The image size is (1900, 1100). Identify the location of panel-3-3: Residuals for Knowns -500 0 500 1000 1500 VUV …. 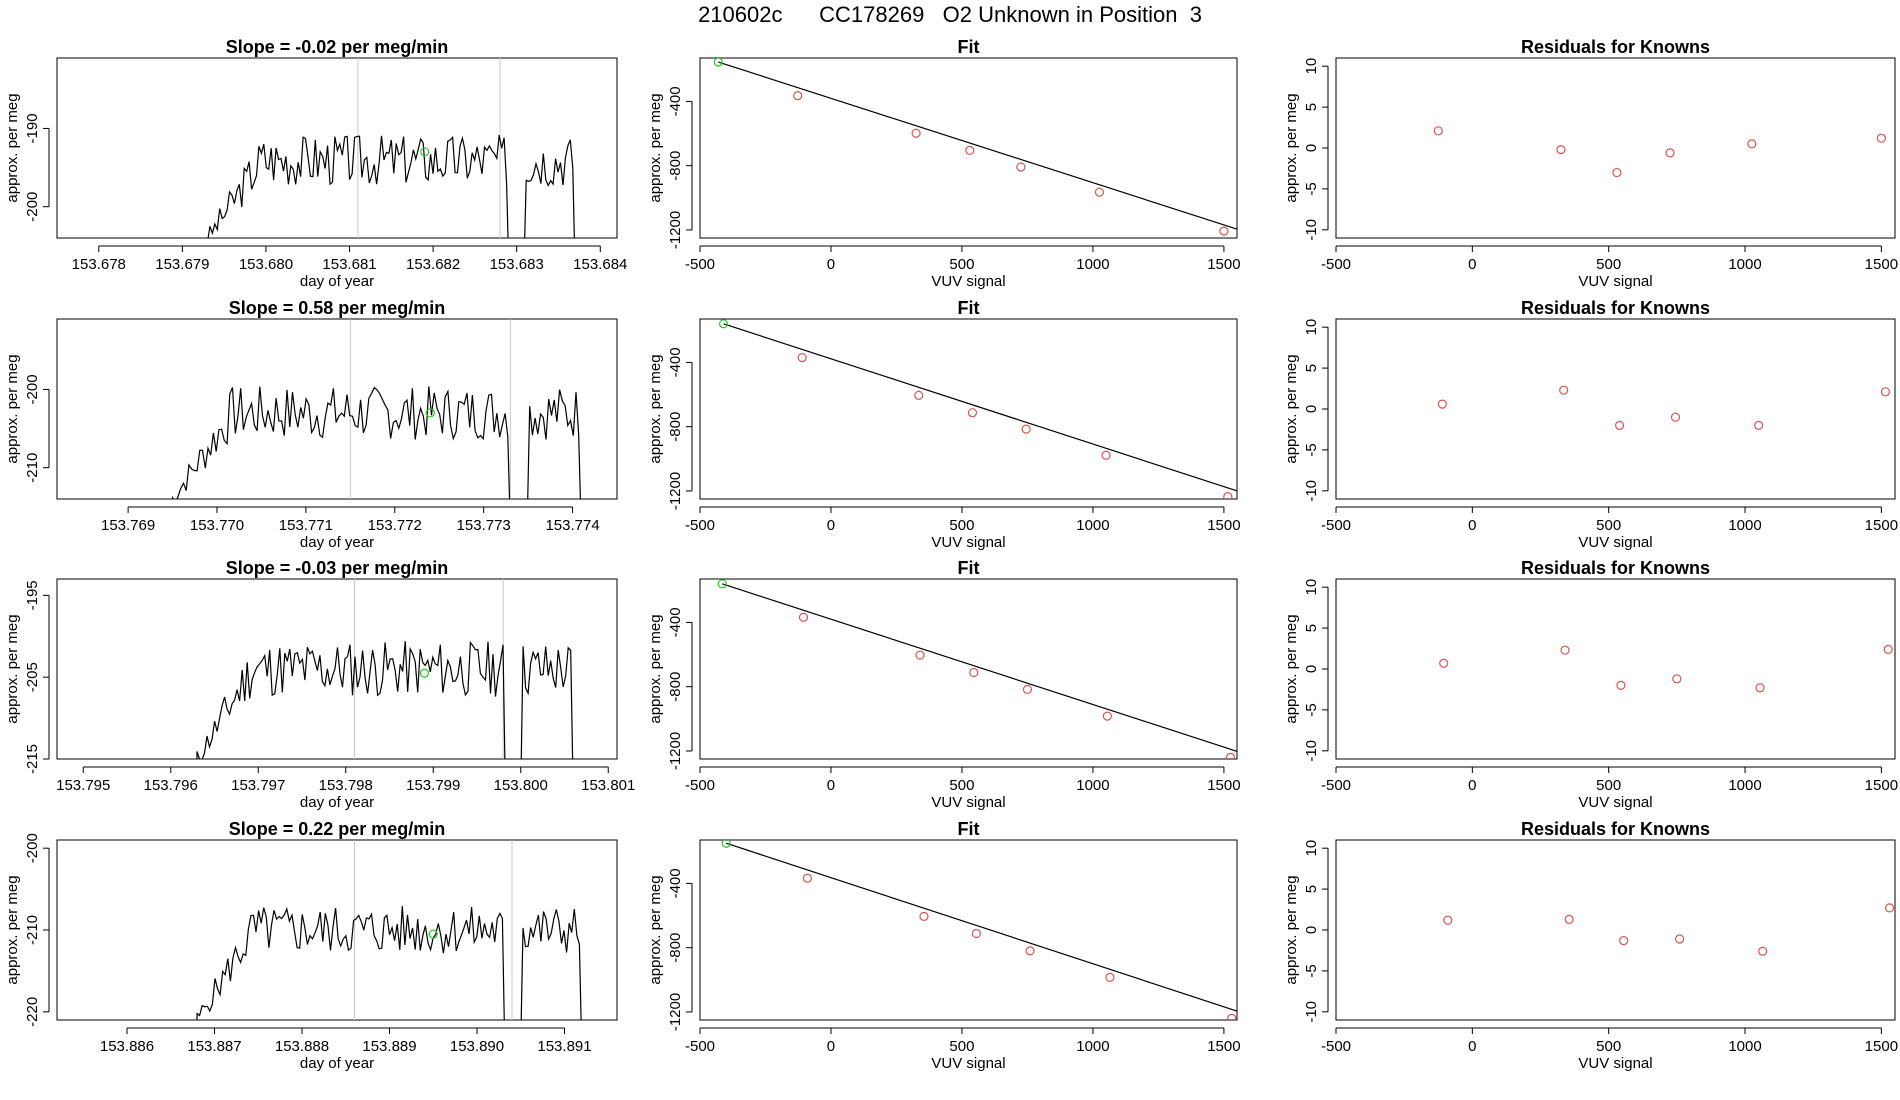
(1590, 684).